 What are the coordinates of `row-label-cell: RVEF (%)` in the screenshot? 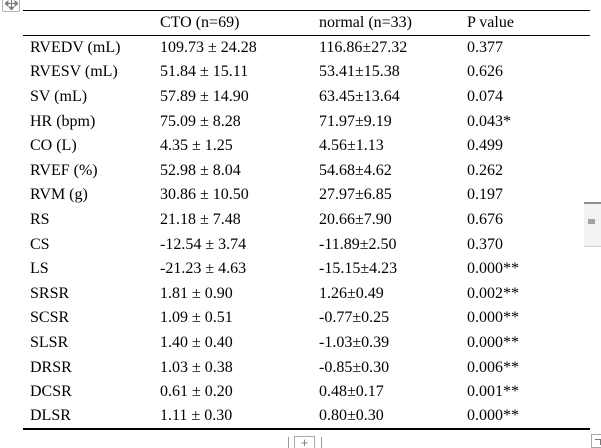 It's located at (64, 170).